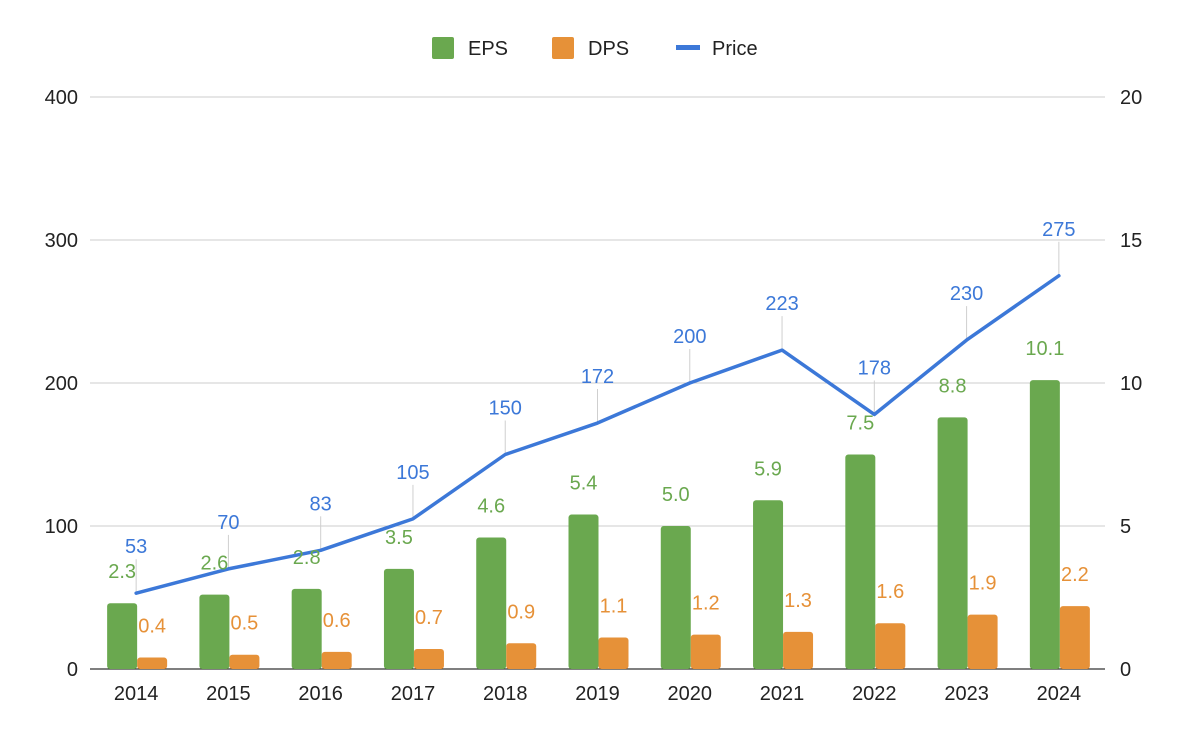  What do you see at coordinates (890, 592) in the screenshot?
I see `dps-data-label: 1.6` at bounding box center [890, 592].